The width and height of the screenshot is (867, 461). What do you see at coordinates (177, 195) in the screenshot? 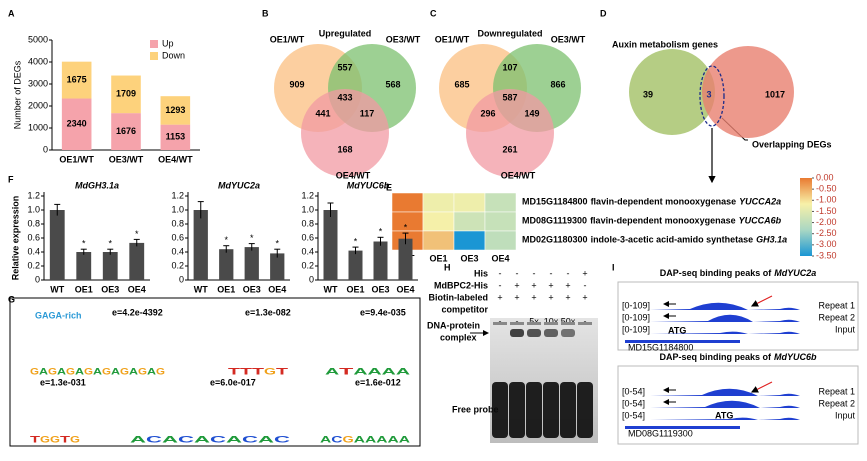
I see `y-tick-label: 1.2` at bounding box center [177, 195].